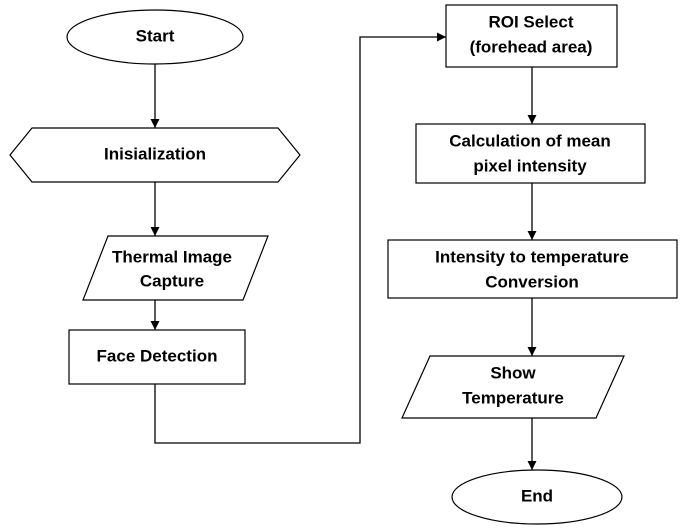  What do you see at coordinates (530, 140) in the screenshot?
I see `node-label: Calculation of mean` at bounding box center [530, 140].